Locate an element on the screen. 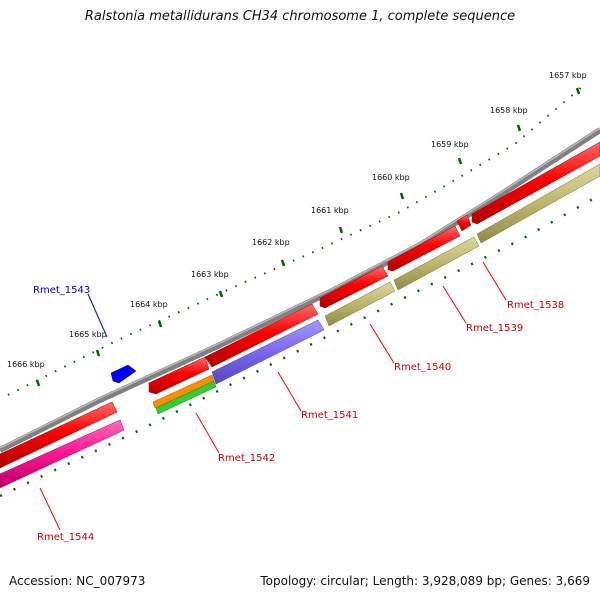  ruler-label: 1661 kbp is located at coordinates (330, 210).